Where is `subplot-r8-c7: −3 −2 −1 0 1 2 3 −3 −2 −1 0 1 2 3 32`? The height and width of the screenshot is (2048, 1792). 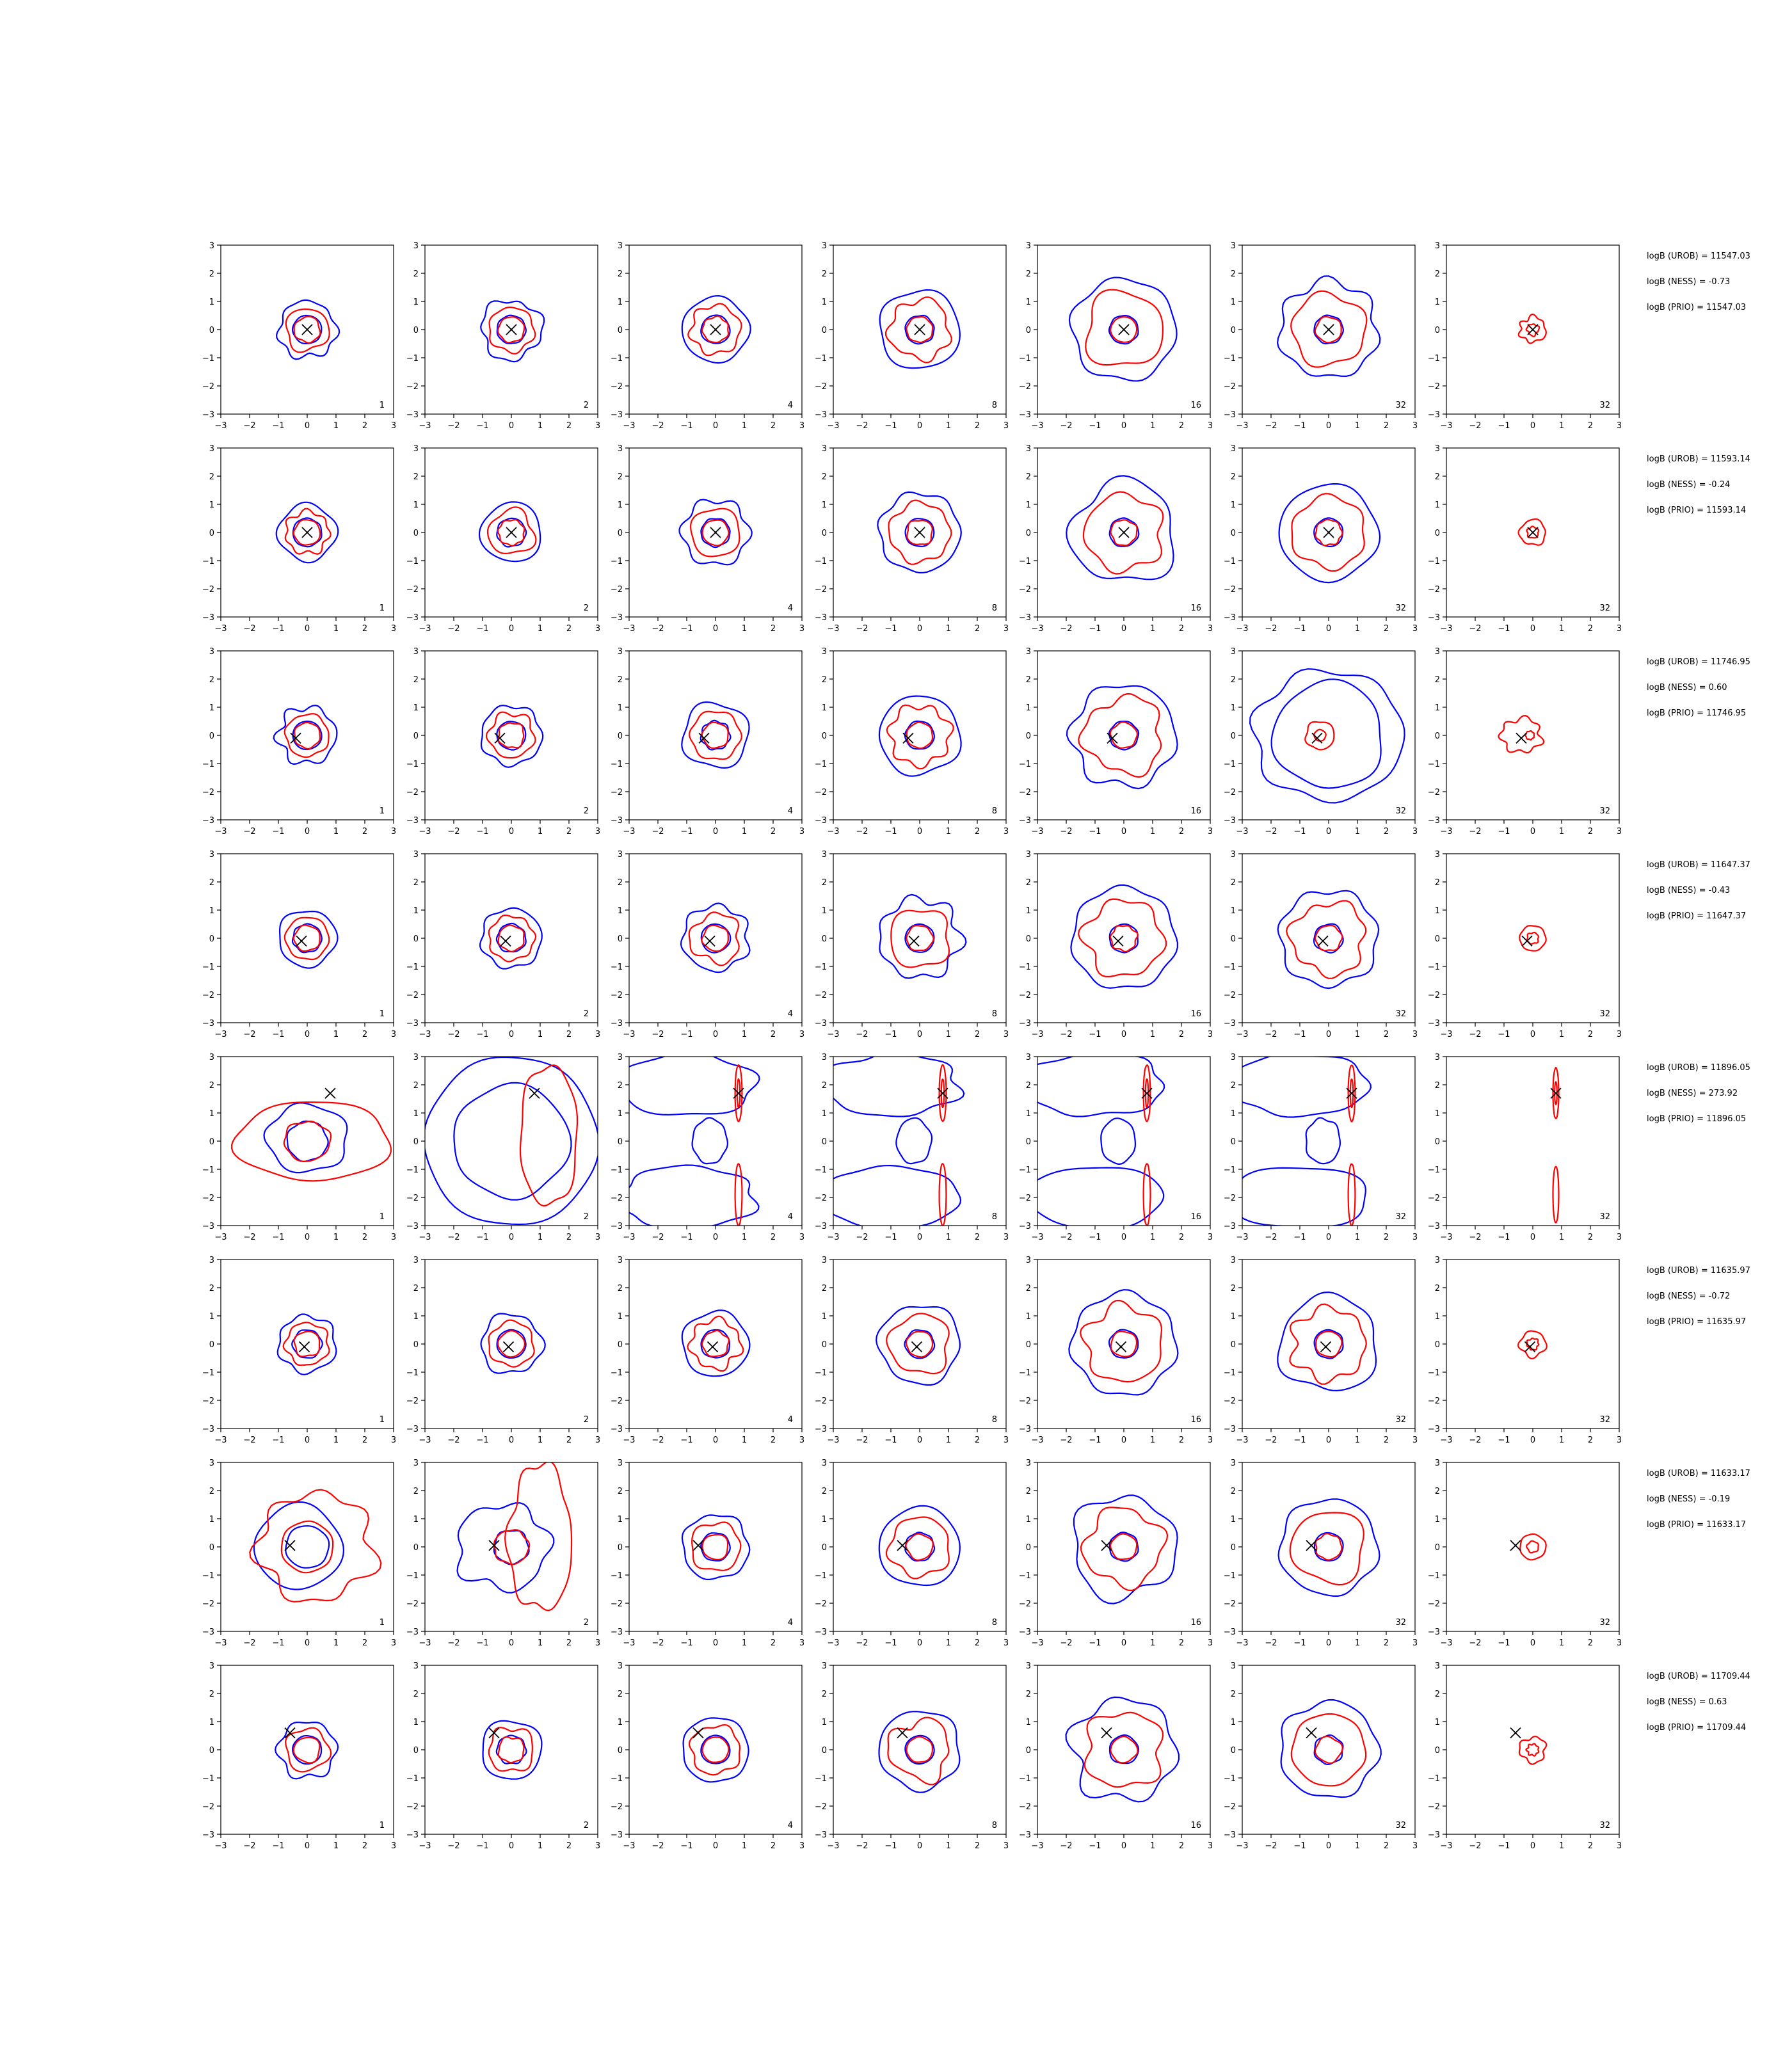
subplot-r8-c7: −3 −2 −1 0 1 2 3 −3 −2 −1 0 1 2 3 32 is located at coordinates (1525, 1756).